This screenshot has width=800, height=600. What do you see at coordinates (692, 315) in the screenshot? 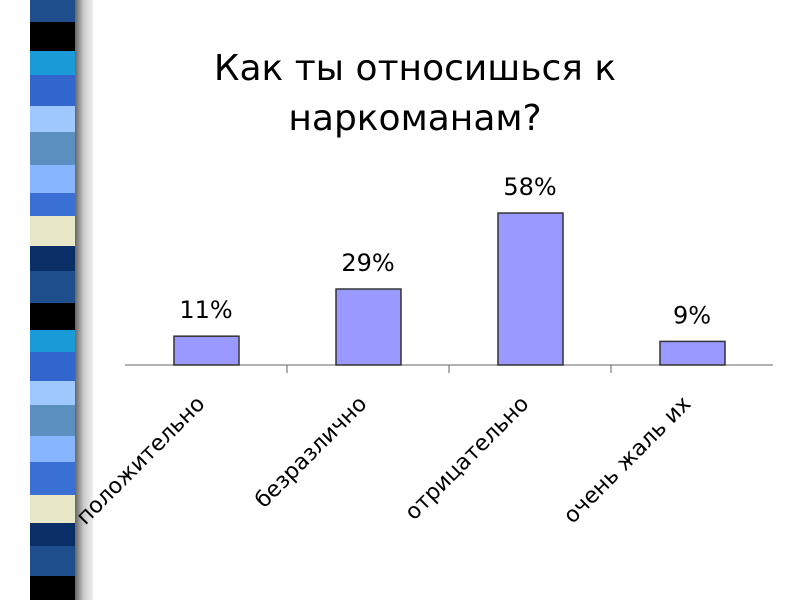
I see `value-label: 9%` at bounding box center [692, 315].